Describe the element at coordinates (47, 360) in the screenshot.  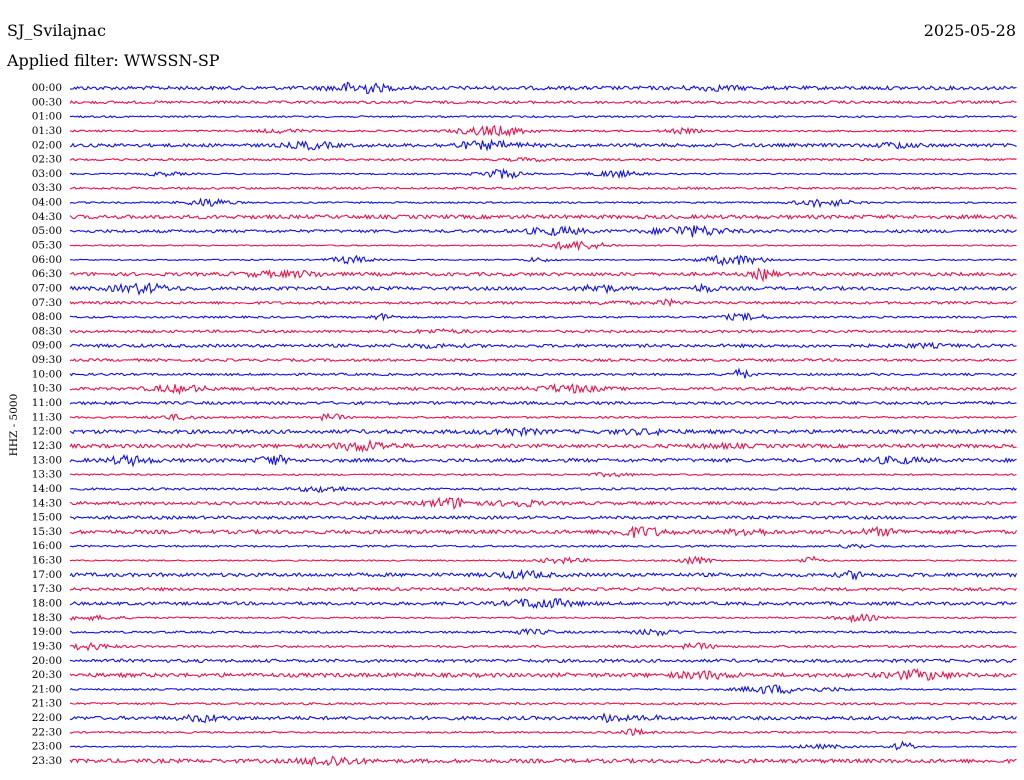
I see `time-label: 09:30` at that location.